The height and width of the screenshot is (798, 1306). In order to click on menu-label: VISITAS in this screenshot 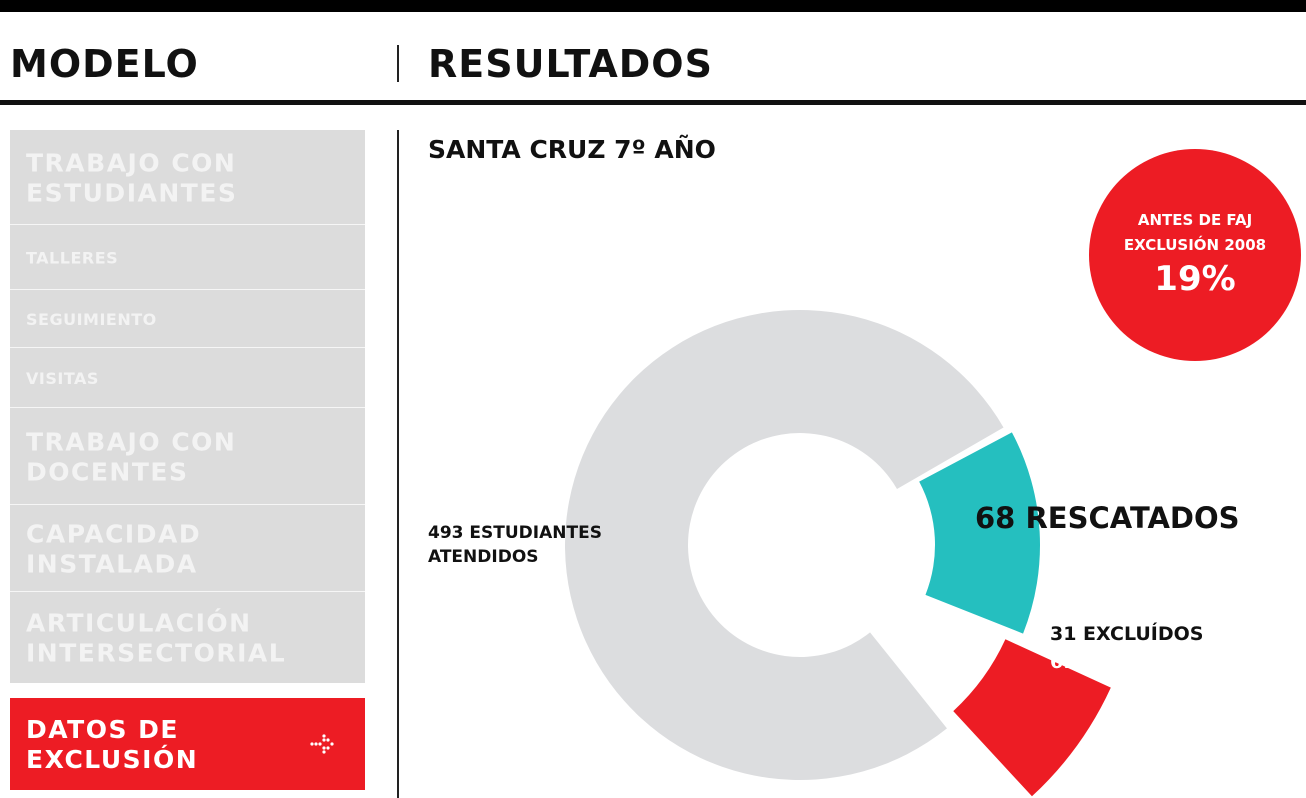, I will do `click(62, 378)`.